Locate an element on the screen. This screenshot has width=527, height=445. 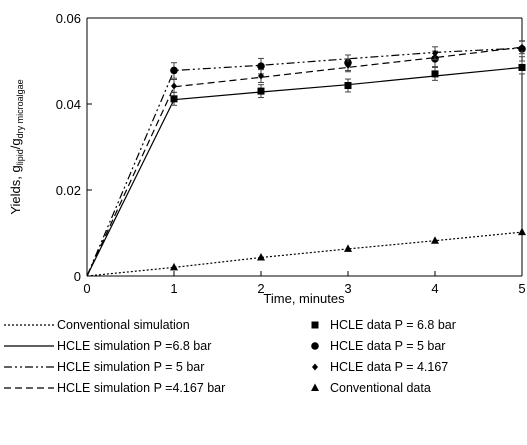
y-tick-label: 0.02 is located at coordinates (68, 190).